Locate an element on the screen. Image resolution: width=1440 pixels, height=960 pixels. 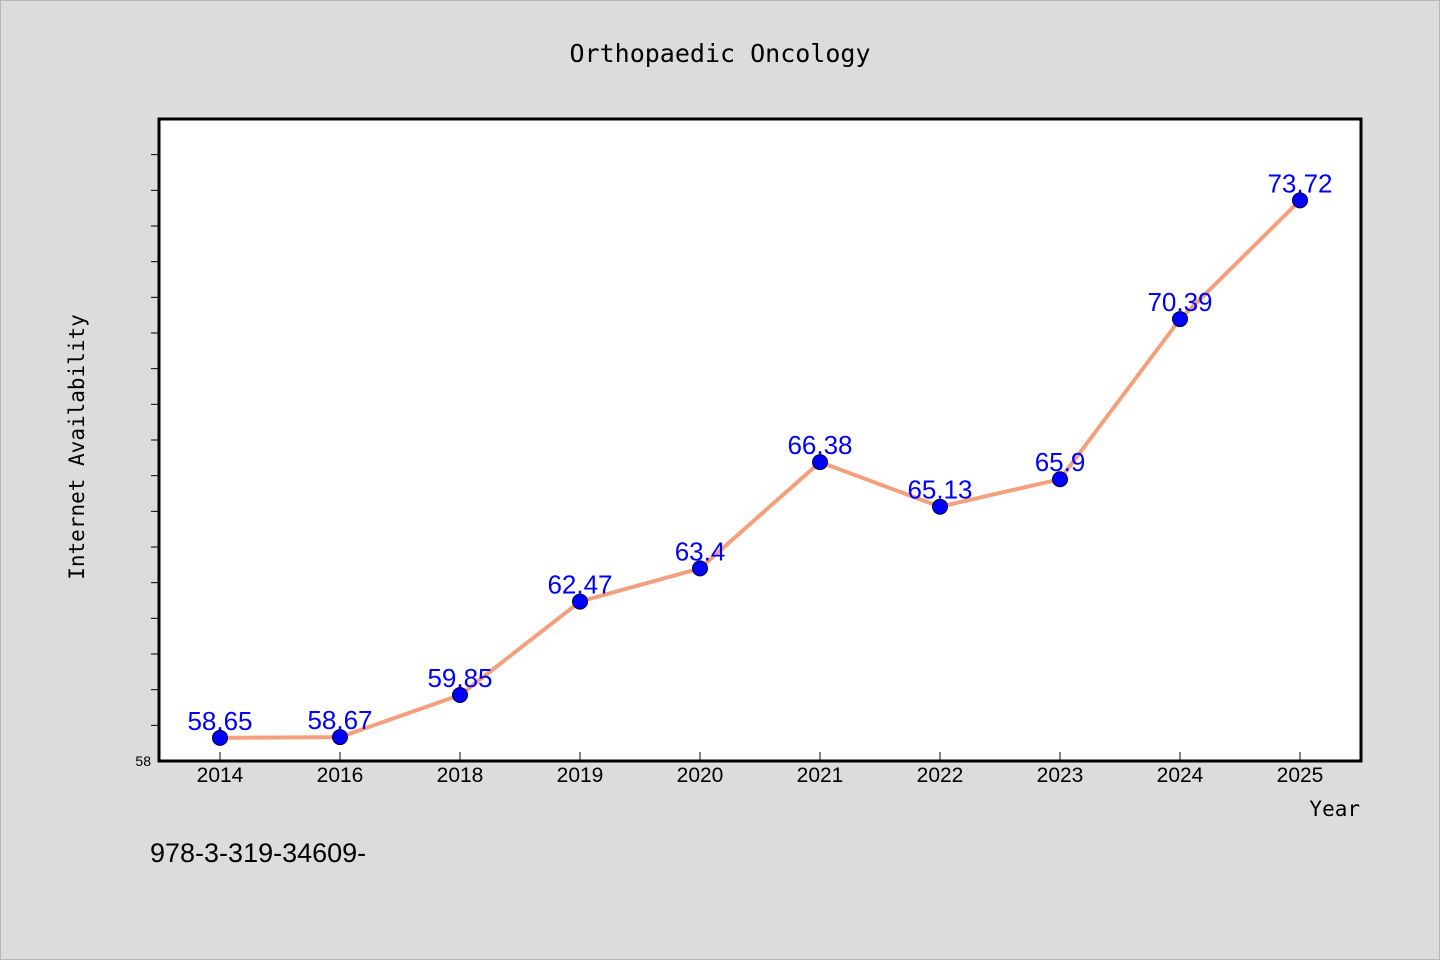
x-tick-label-2014: 2014 is located at coordinates (220, 775).